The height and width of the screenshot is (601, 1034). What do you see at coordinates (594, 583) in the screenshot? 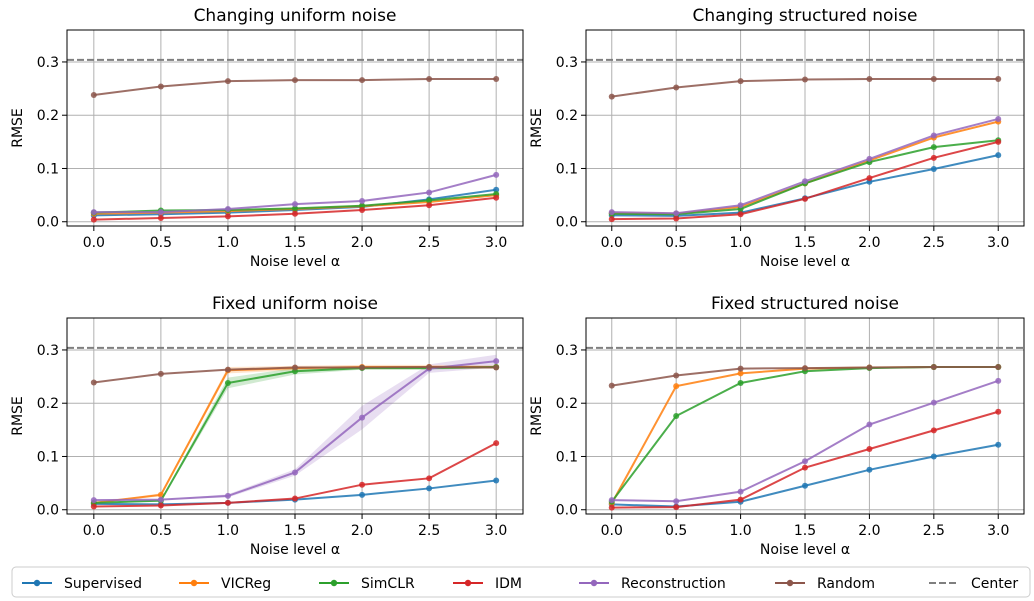
I see `legend-marker-reconstruction` at bounding box center [594, 583].